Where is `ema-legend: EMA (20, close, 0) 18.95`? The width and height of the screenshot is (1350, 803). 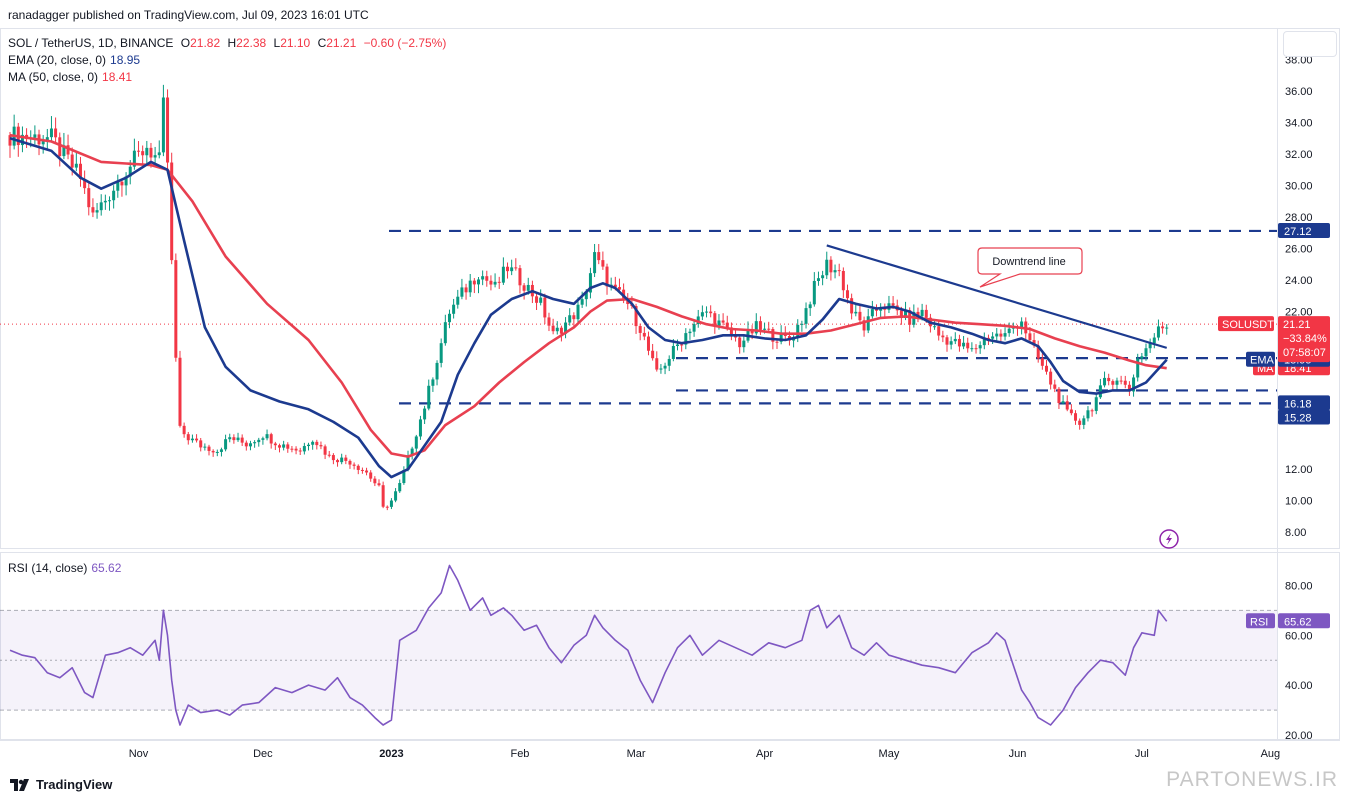 ema-legend: EMA (20, close, 0) 18.95 is located at coordinates (74, 60).